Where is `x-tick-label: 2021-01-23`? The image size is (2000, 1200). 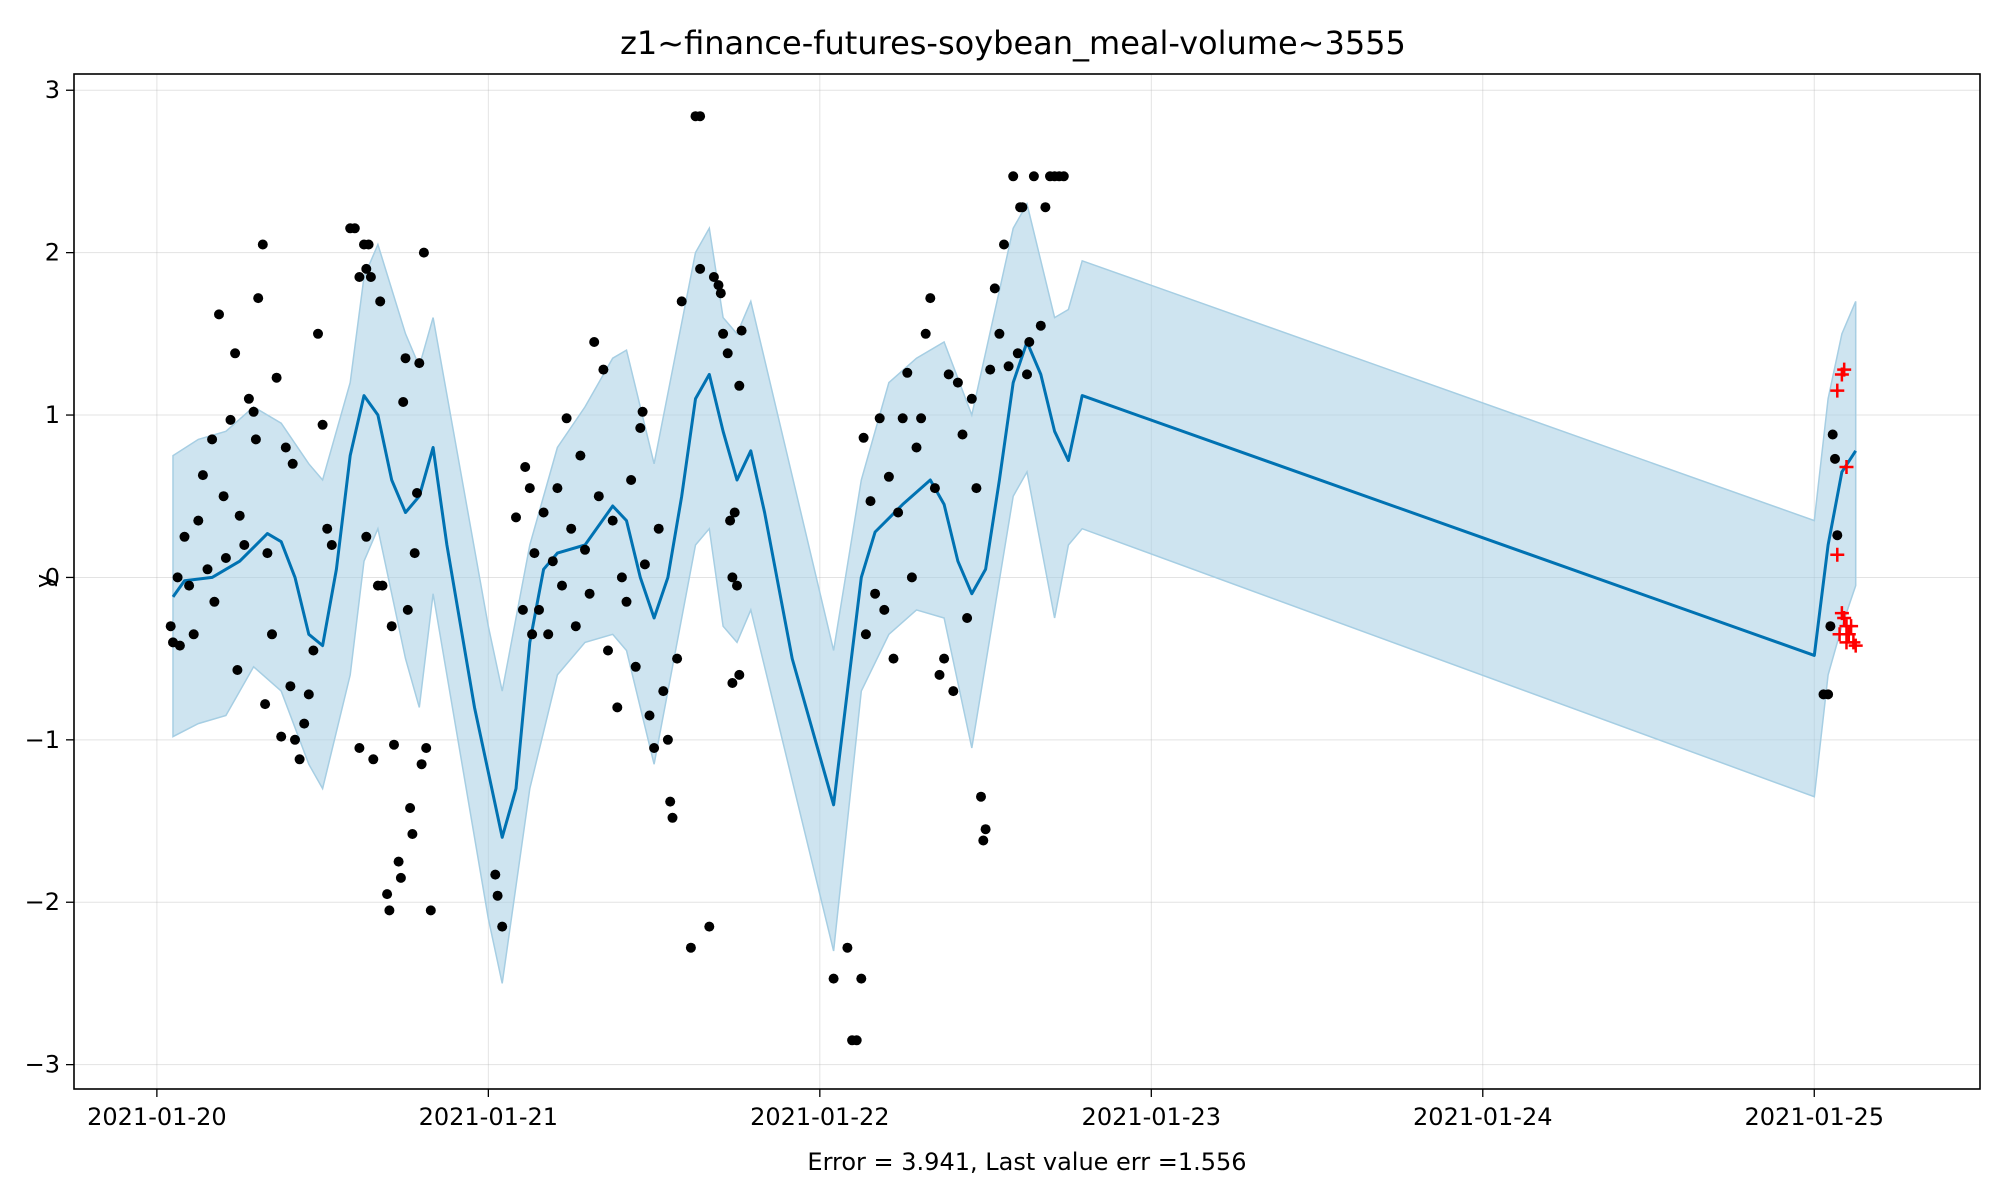
x-tick-label: 2021-01-23 is located at coordinates (1151, 1117).